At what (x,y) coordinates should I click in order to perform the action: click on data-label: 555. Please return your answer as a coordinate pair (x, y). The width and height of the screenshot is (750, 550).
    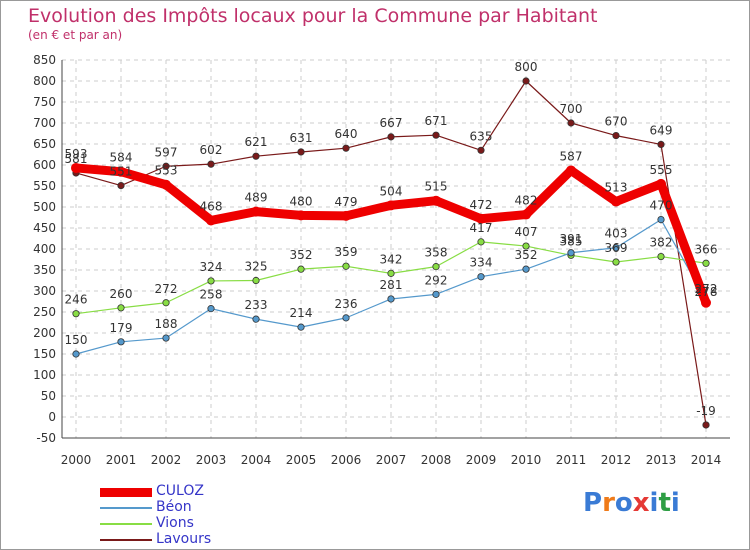
    Looking at the image, I should click on (661, 170).